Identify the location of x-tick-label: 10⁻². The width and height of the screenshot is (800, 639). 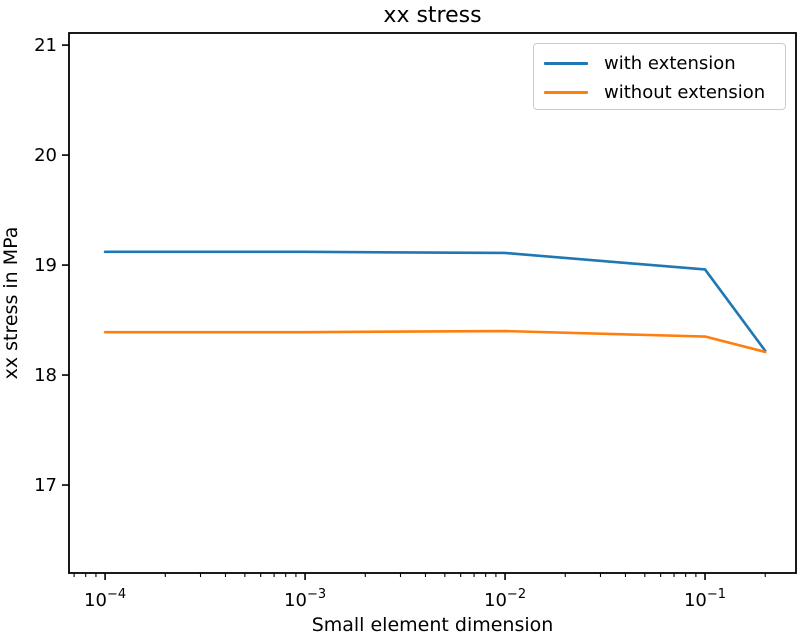
(505, 599).